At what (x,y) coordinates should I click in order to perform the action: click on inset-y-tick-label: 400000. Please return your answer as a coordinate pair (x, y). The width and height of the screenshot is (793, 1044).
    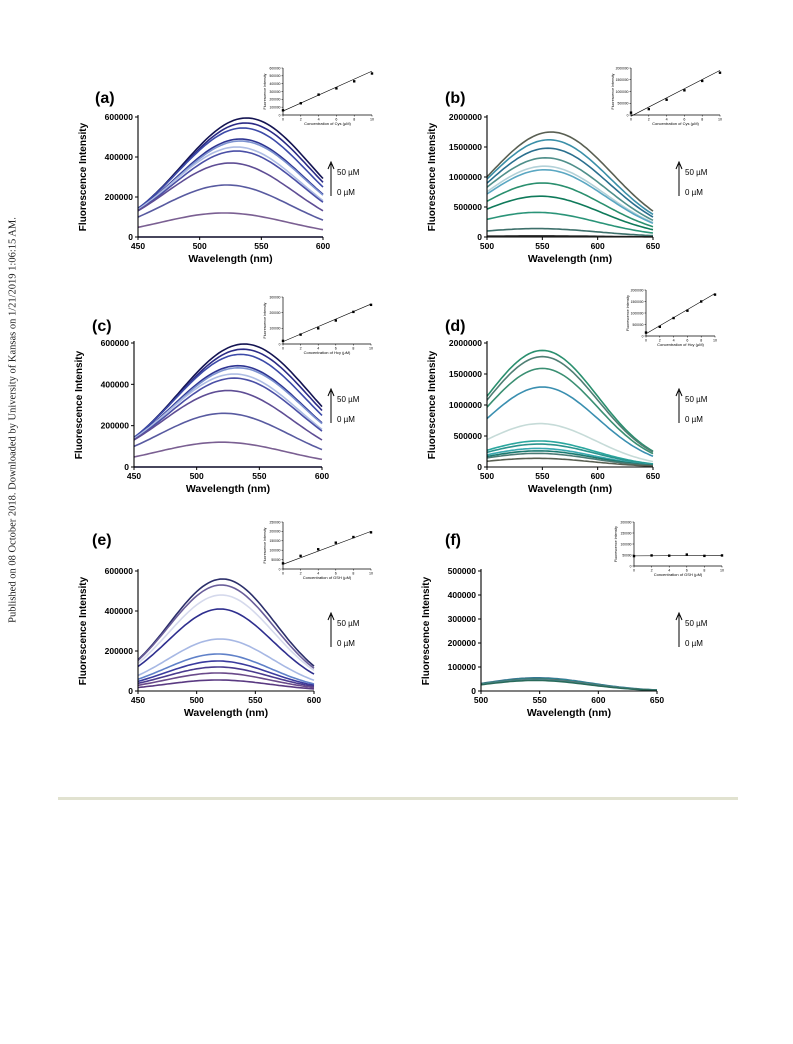
    Looking at the image, I should click on (274, 84).